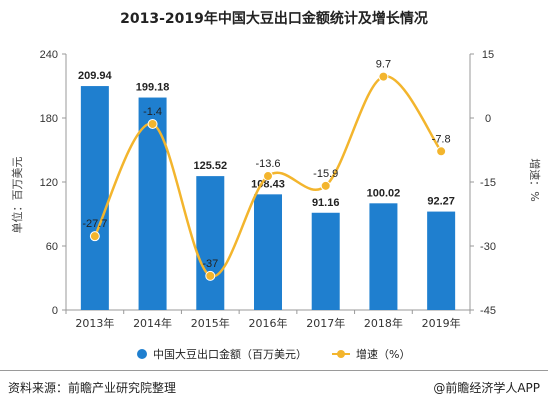 Image resolution: width=548 pixels, height=408 pixels. I want to click on legend-line-marker, so click(341, 354).